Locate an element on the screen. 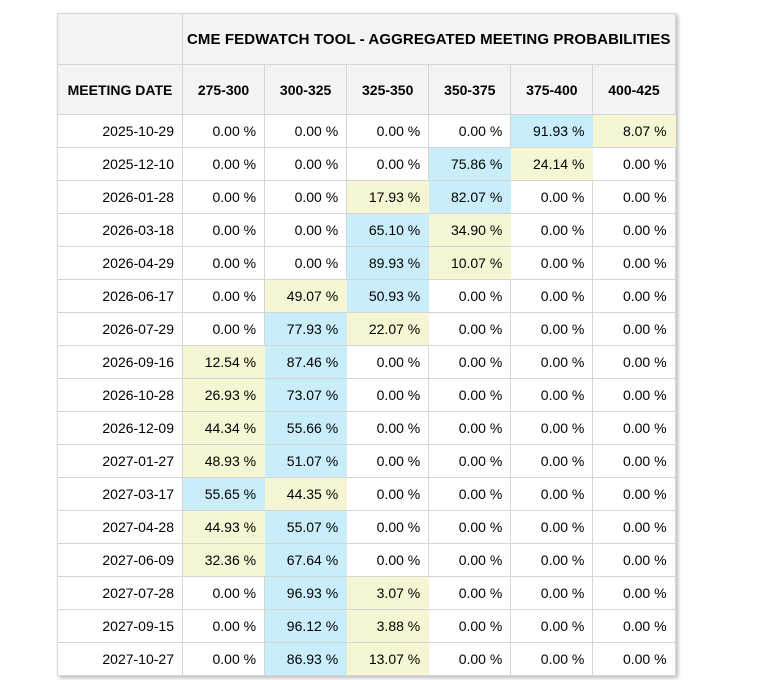 The image size is (758, 680). probability-cell: 26.93 % is located at coordinates (223, 395).